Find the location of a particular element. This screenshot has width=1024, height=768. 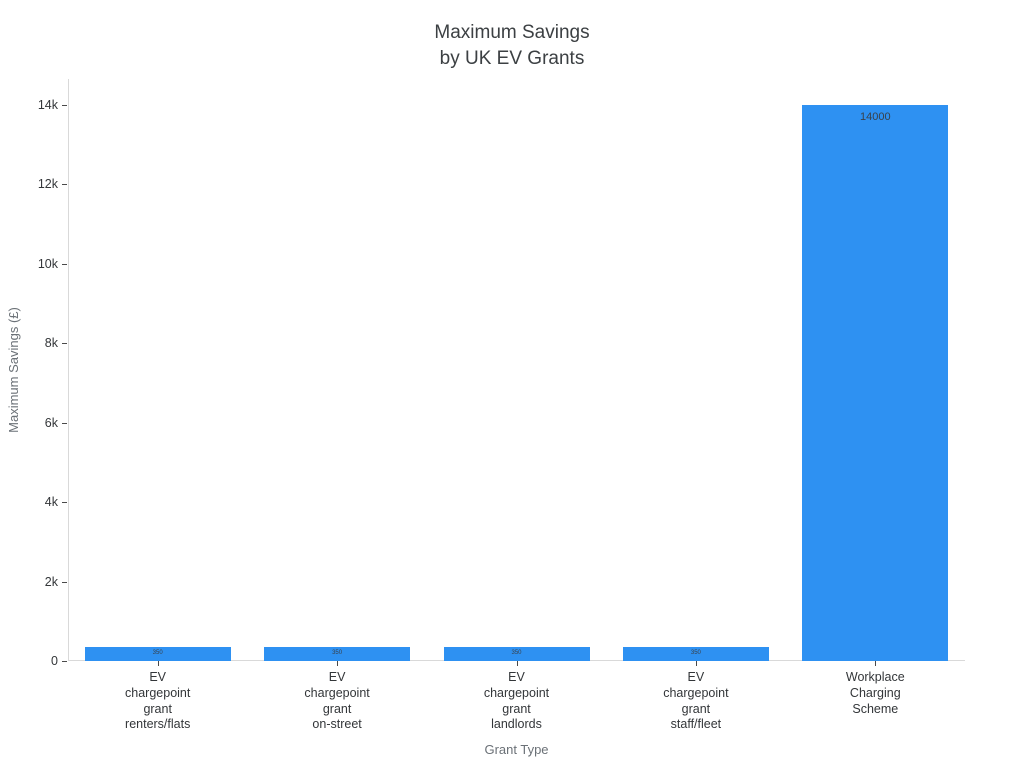

y-tick-label: 14k is located at coordinates (47, 104).